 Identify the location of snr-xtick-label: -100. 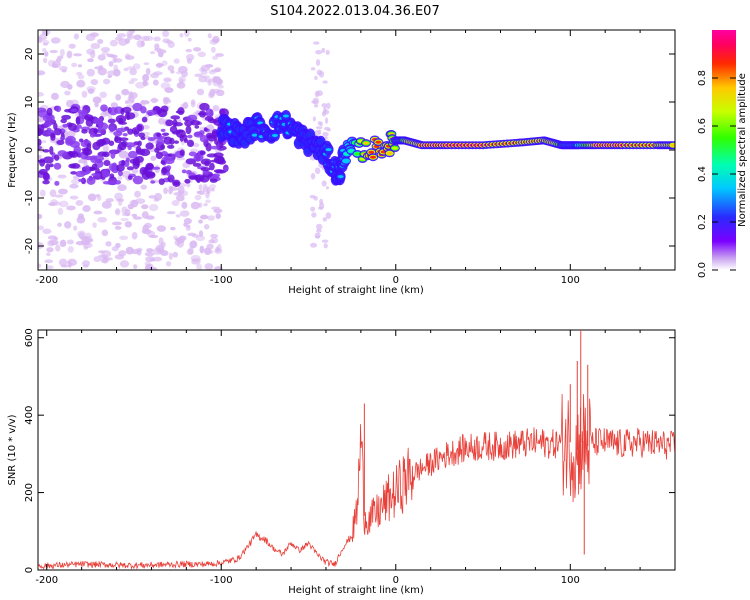
(221, 580).